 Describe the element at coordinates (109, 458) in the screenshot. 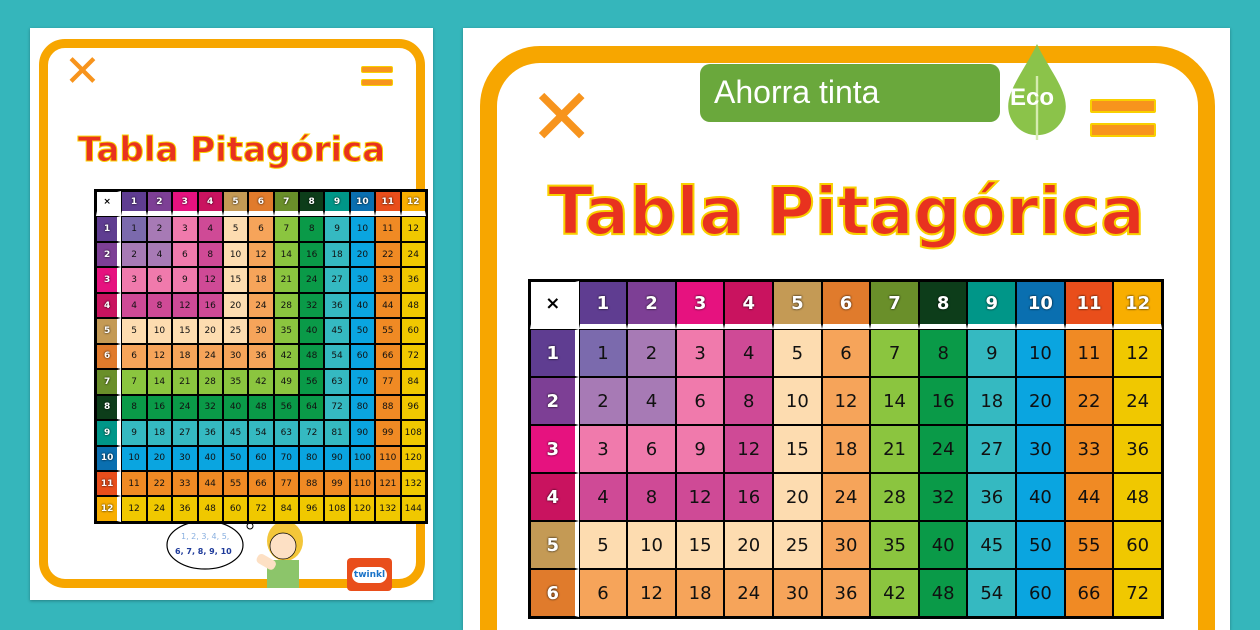

I see `row-header: 10` at that location.